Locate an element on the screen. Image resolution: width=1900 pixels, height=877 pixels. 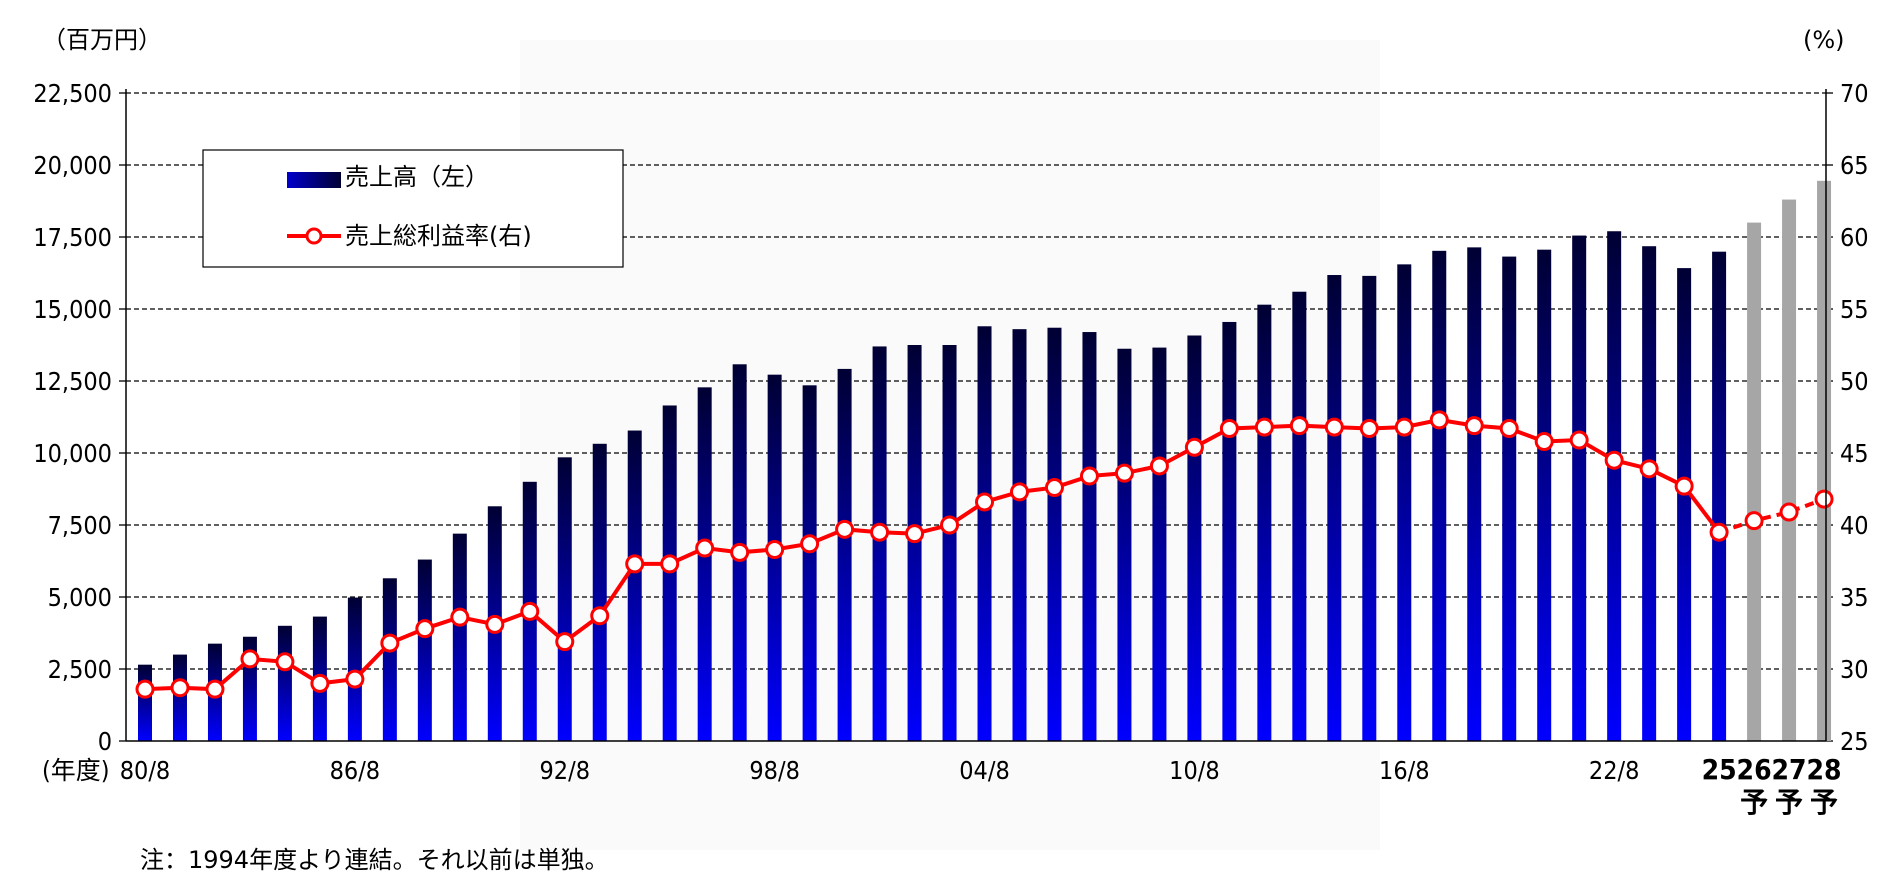
left-tick-label: 5,000 is located at coordinates (80, 597).